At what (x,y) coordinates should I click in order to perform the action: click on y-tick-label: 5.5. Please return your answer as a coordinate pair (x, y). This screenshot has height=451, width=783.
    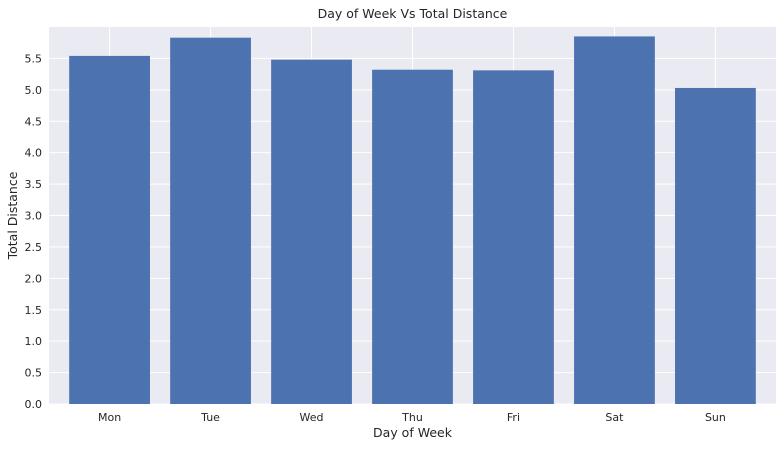
    Looking at the image, I should click on (34, 58).